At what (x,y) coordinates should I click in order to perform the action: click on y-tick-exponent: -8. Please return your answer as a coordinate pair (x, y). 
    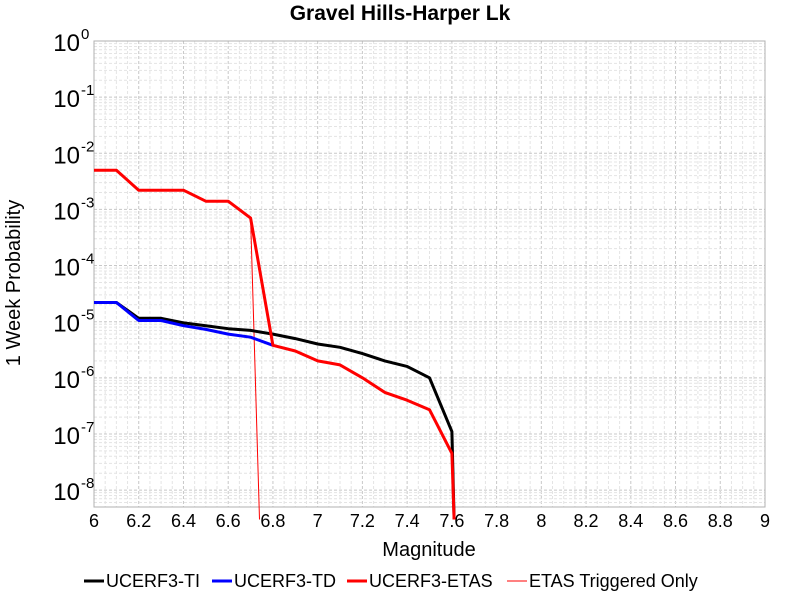
    Looking at the image, I should click on (87, 483).